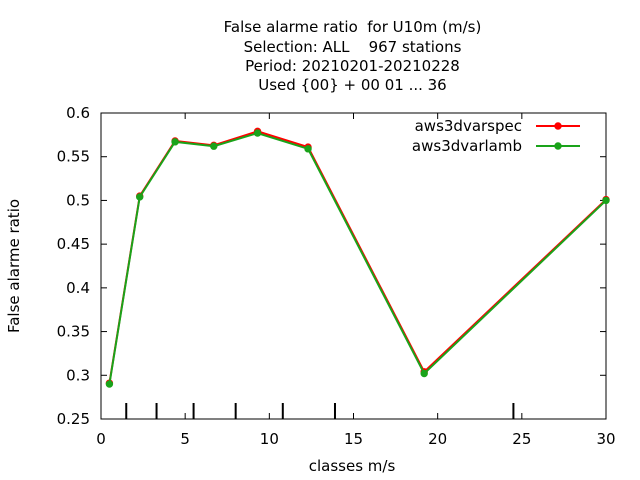  I want to click on legend: aws3dvarspec aws3dvarlamb, so click(496, 136).